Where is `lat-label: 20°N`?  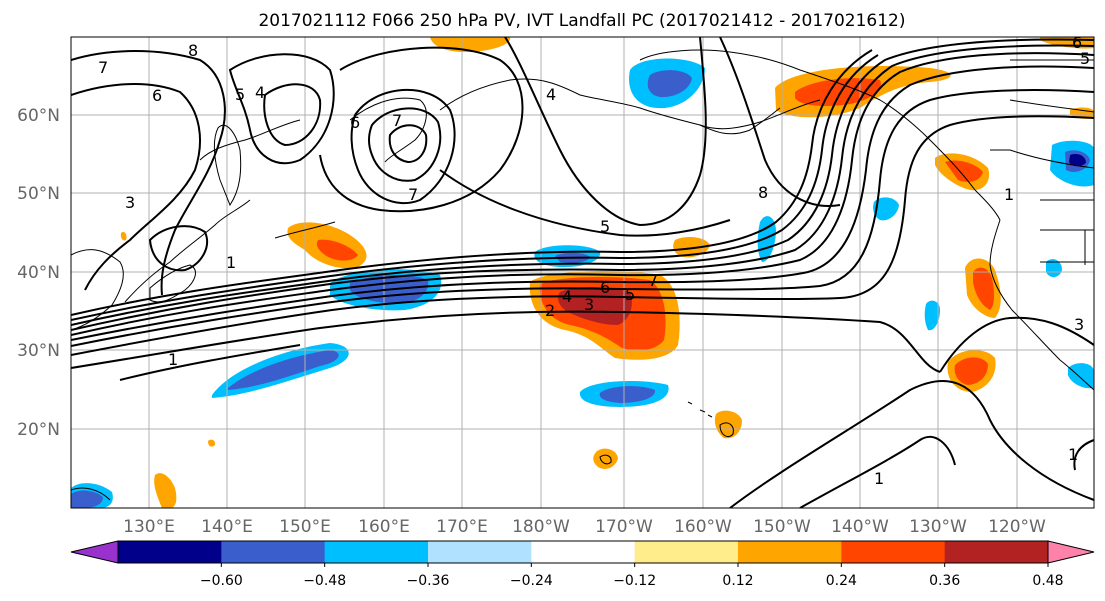
lat-label: 20°N is located at coordinates (38, 430).